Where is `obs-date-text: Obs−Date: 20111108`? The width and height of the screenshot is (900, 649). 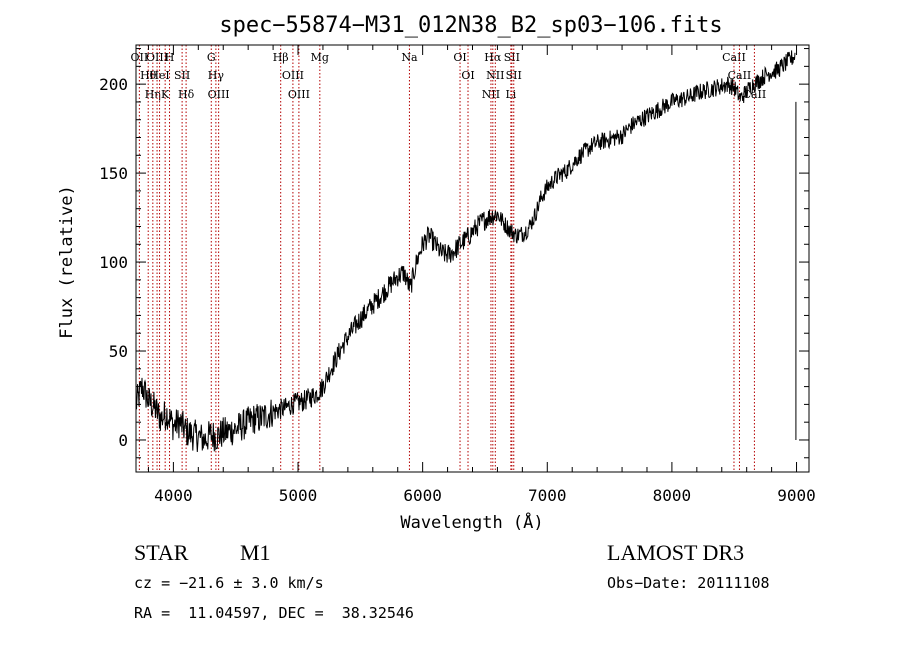 obs-date-text: Obs−Date: 20111108 is located at coordinates (688, 583).